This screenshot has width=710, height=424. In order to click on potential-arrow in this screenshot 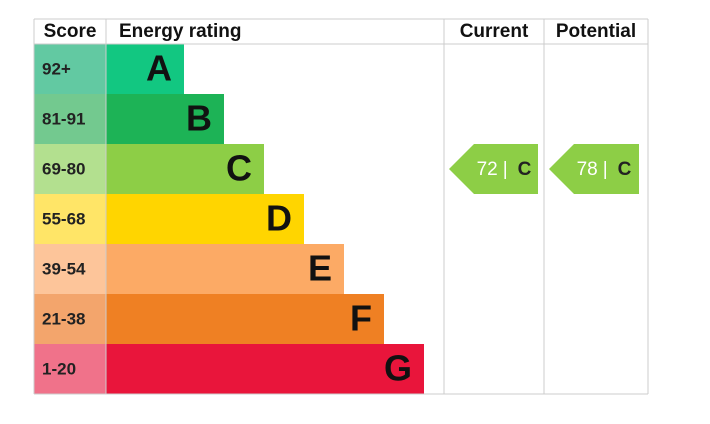, I will do `click(594, 169)`.